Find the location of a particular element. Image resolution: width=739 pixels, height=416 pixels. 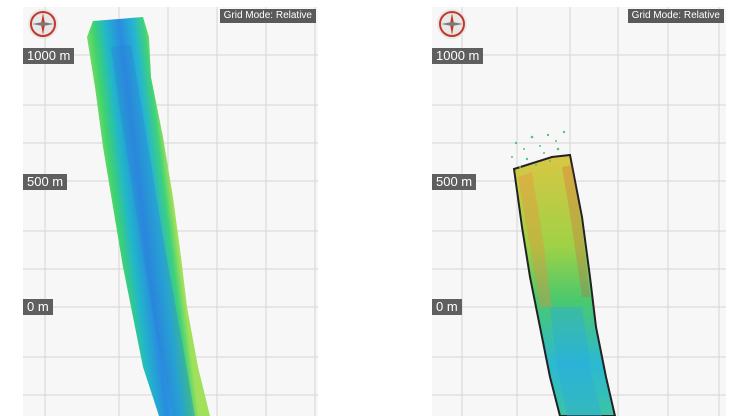

seafloor-swath-right is located at coordinates (564, 284).